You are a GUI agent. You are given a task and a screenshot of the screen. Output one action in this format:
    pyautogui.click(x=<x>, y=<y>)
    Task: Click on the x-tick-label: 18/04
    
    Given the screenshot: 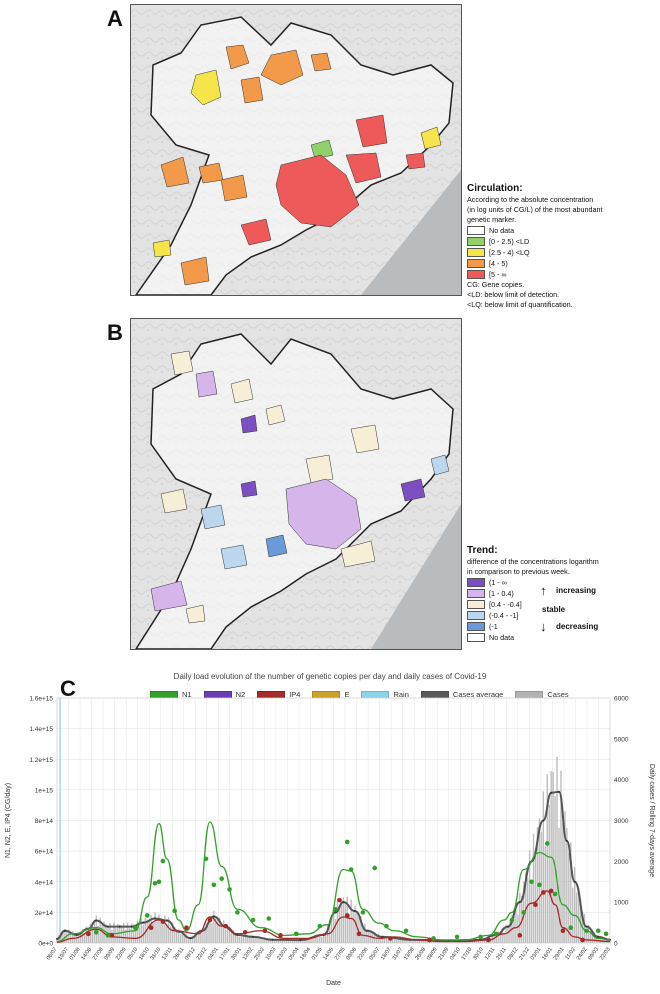 What is the action you would take?
    pyautogui.click(x=305, y=954)
    